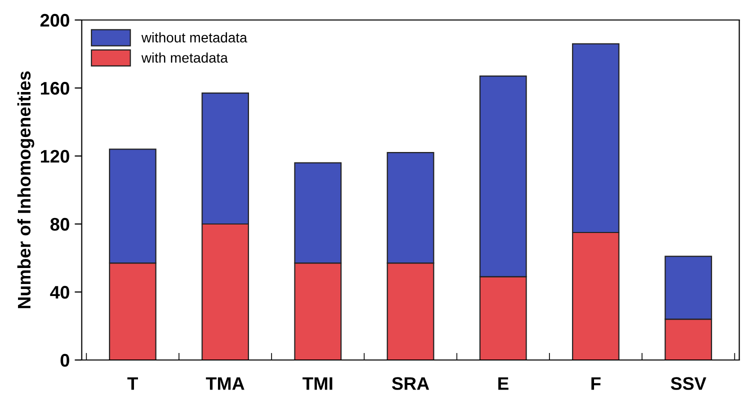 Image resolution: width=743 pixels, height=400 pixels. I want to click on y-tick-label: 120, so click(55, 156).